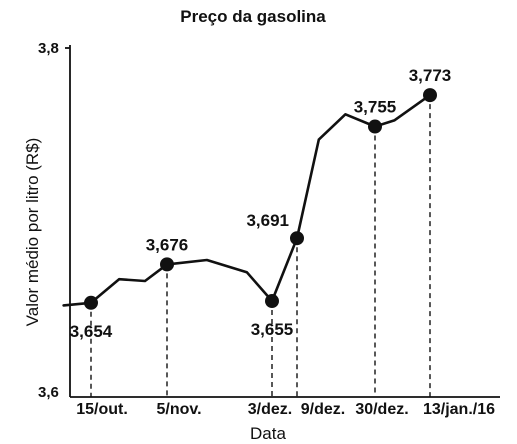 This screenshot has height=444, width=517. Describe the element at coordinates (91, 331) in the screenshot. I see `data-label-15-out: 3,654` at that location.